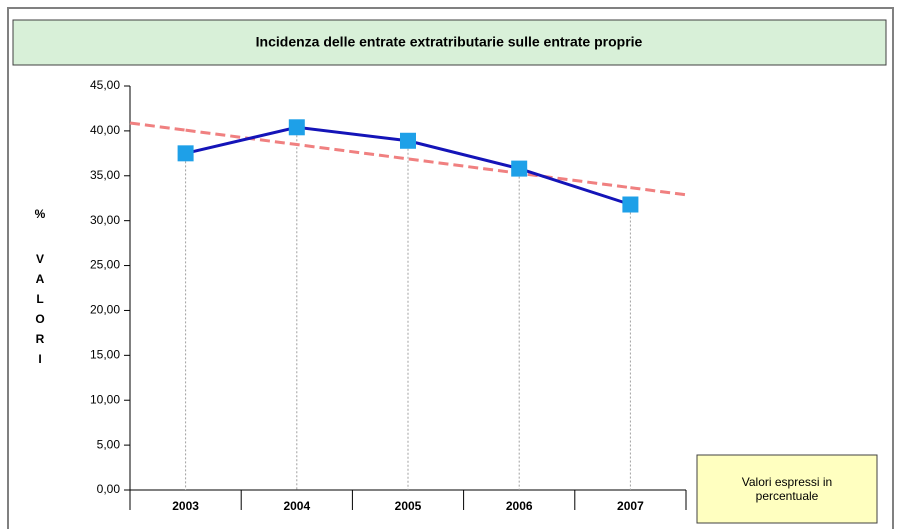 The width and height of the screenshot is (897, 529). I want to click on x-tick-label: 2004, so click(296, 506).